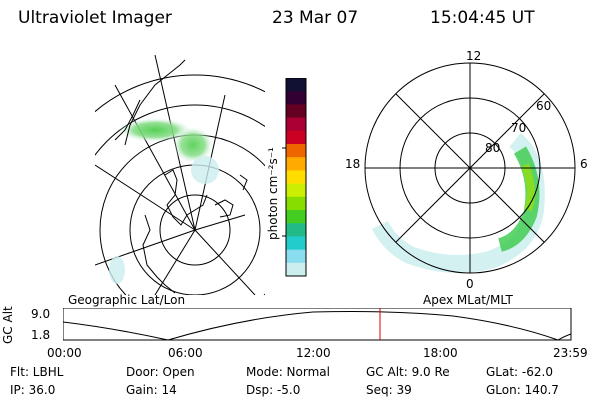 This screenshot has height=400, width=600. I want to click on instrument-title: Ultraviolet Imager, so click(95, 18).